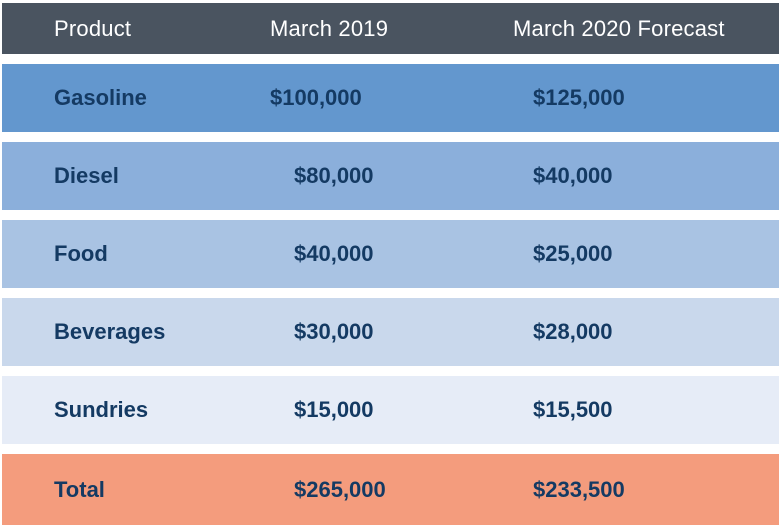 This screenshot has height=525, width=779. Describe the element at coordinates (316, 97) in the screenshot. I see `march-2019-value: $100,000` at that location.